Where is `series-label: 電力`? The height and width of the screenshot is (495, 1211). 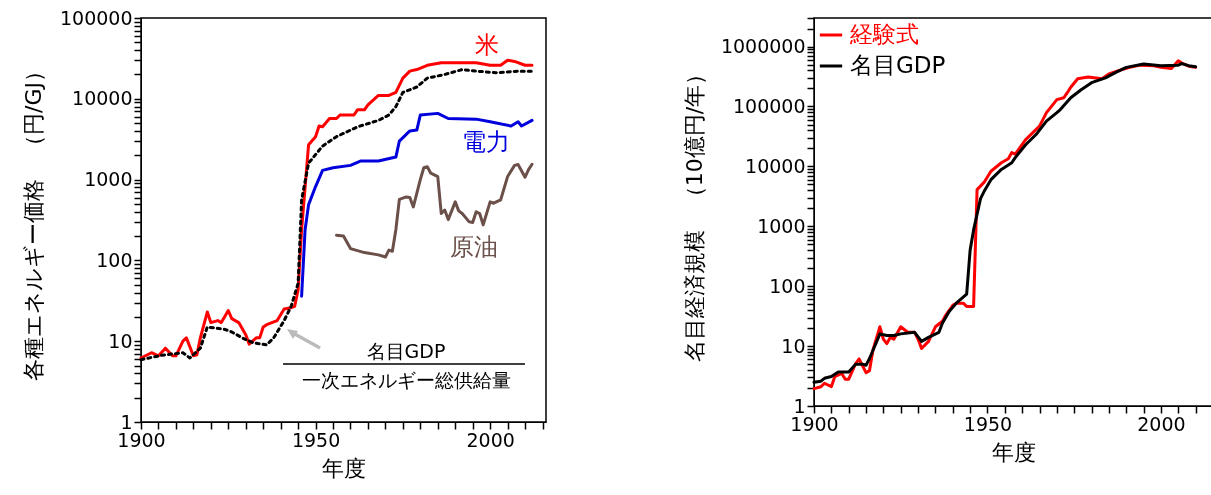 series-label: 電力 is located at coordinates (486, 142).